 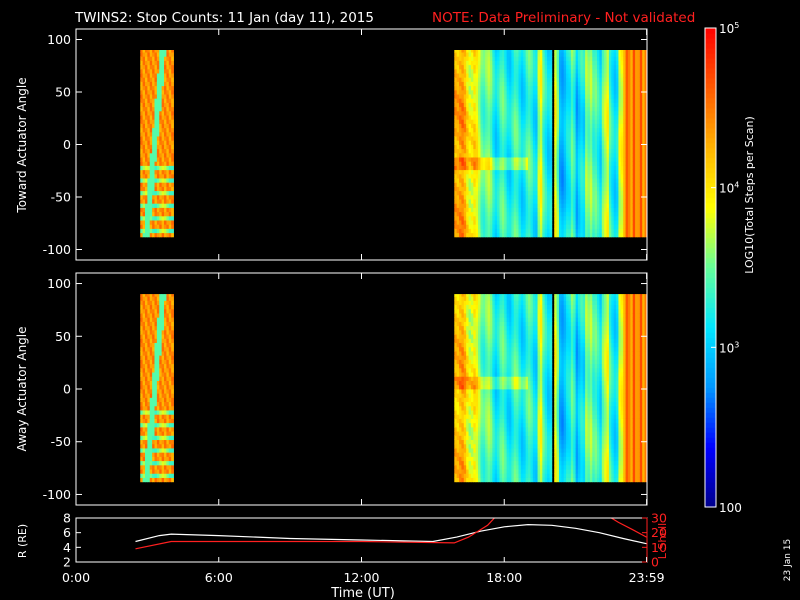 What do you see at coordinates (57, 249) in the screenshot?
I see `y-tick-label: -100` at bounding box center [57, 249].